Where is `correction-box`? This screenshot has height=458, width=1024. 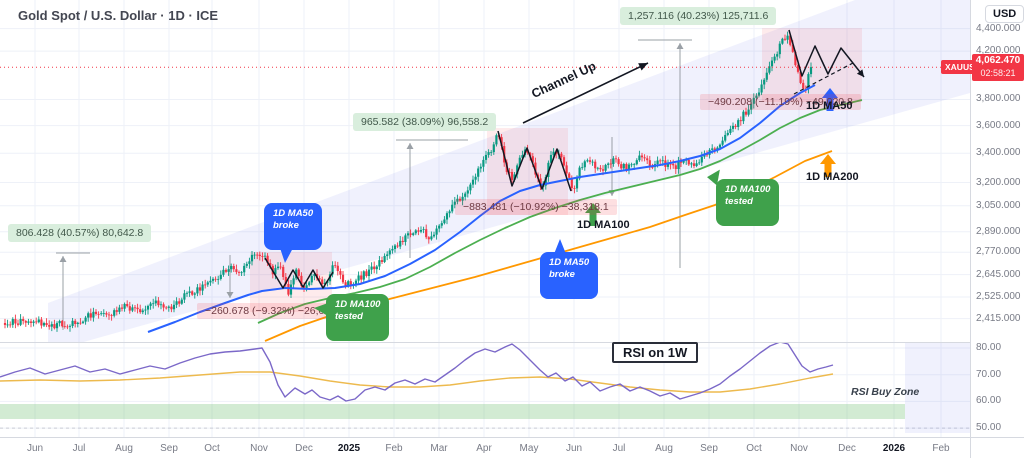 correction-box is located at coordinates (812, 65).